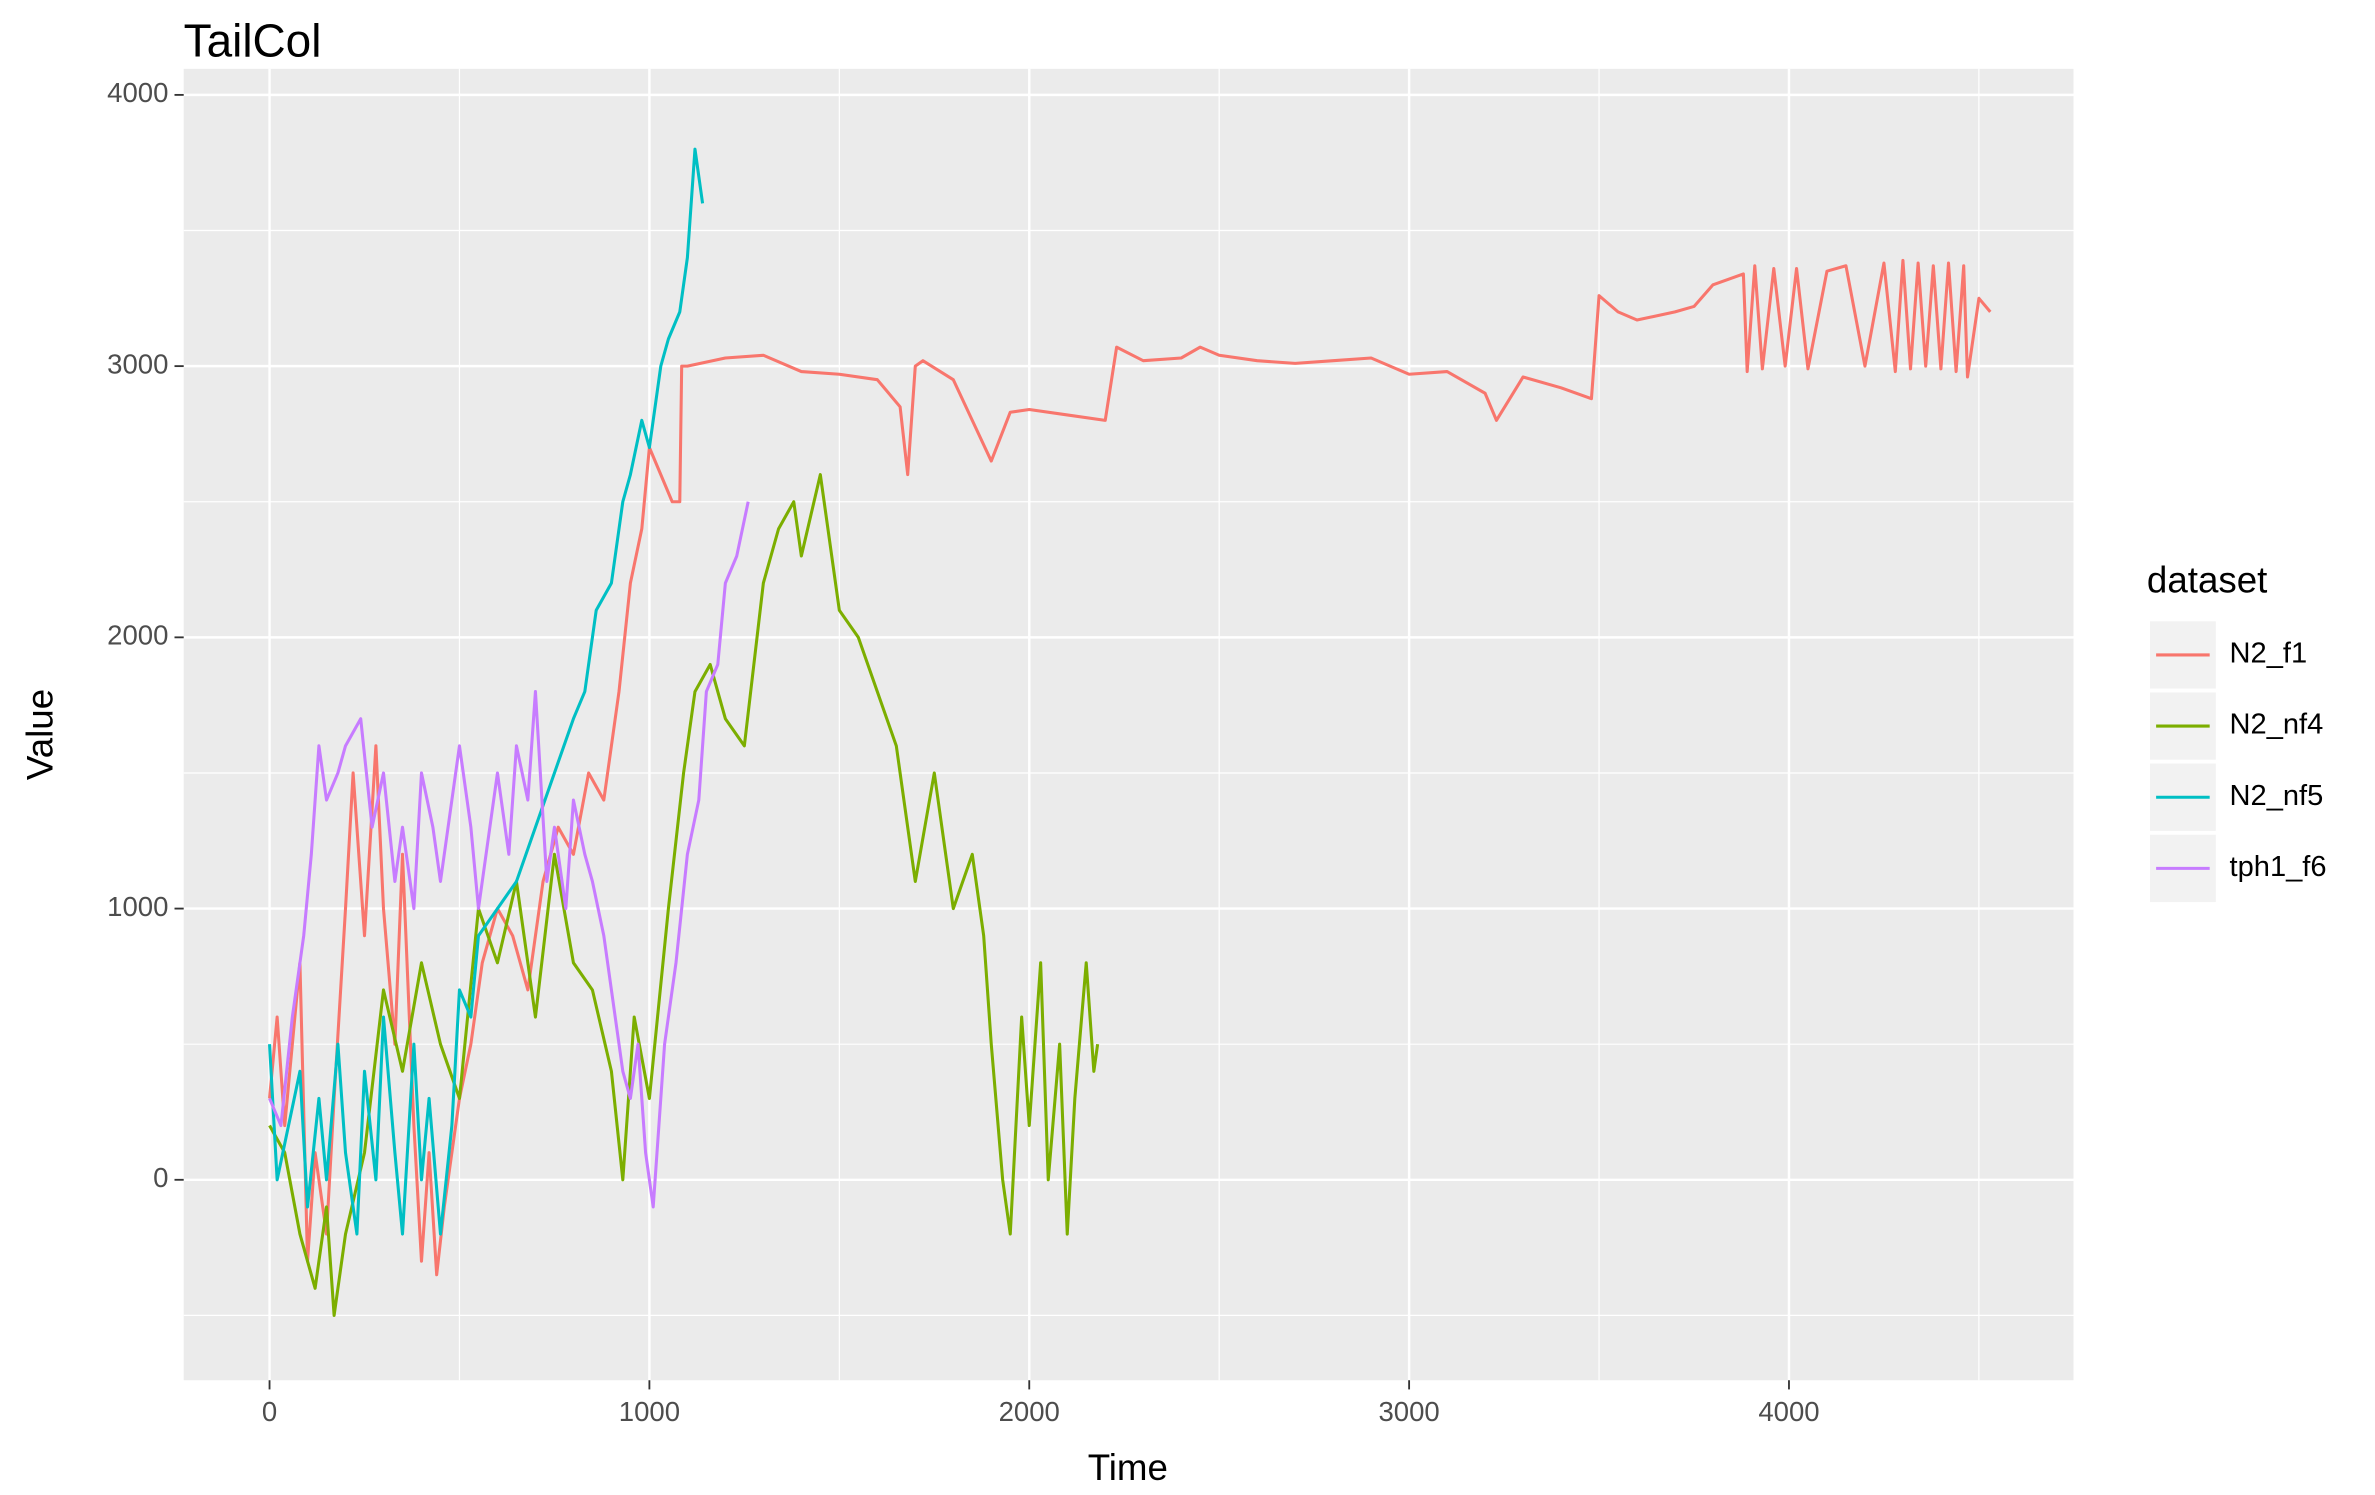  I want to click on y-axis-title: Value, so click(40, 734).